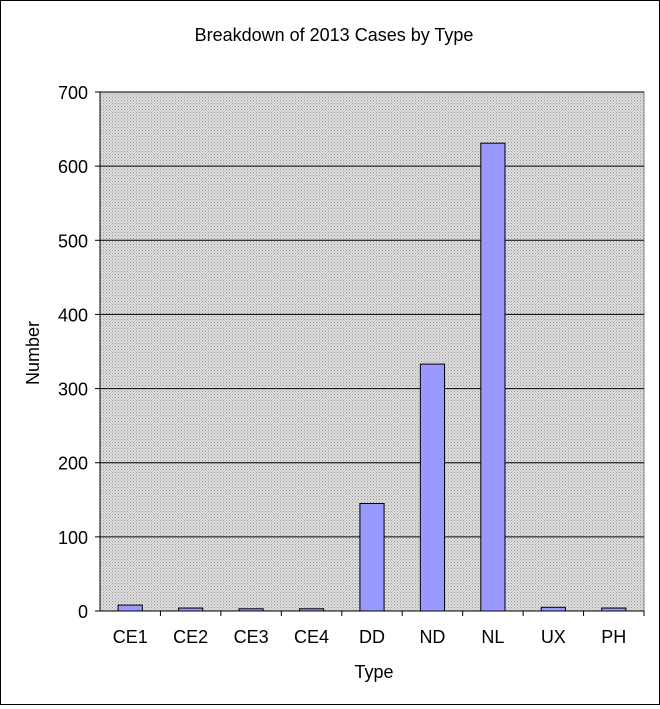 This screenshot has width=660, height=709. What do you see at coordinates (73, 241) in the screenshot?
I see `y-tick-label: 500` at bounding box center [73, 241].